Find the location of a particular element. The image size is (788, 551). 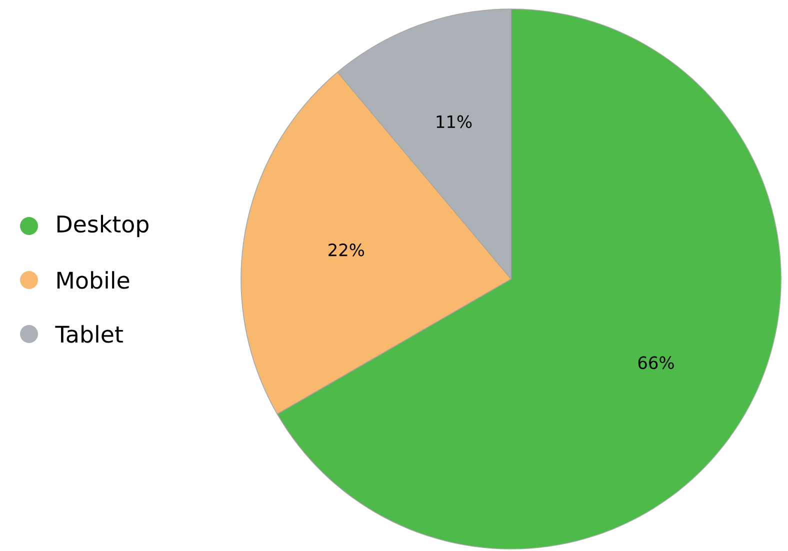

legend-label: Mobile is located at coordinates (93, 280).